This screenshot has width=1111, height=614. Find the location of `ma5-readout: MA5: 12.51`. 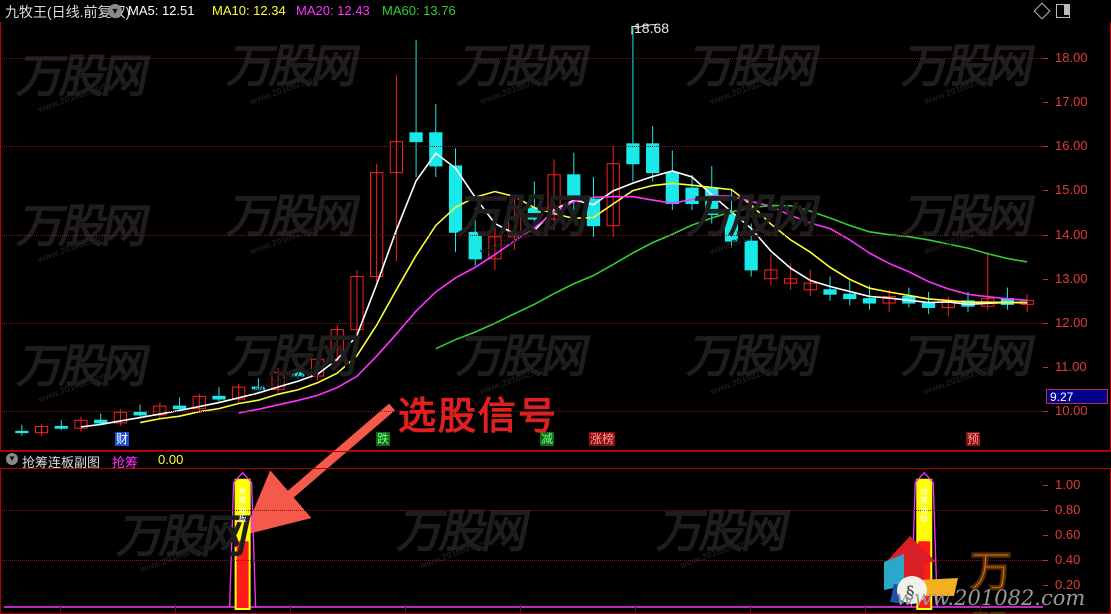

ma5-readout: MA5: 12.51 is located at coordinates (161, 10).